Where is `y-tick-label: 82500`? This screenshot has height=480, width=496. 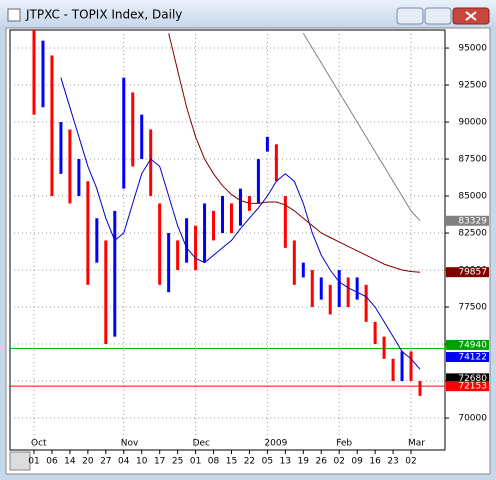 y-tick-label: 82500 is located at coordinates (472, 234).